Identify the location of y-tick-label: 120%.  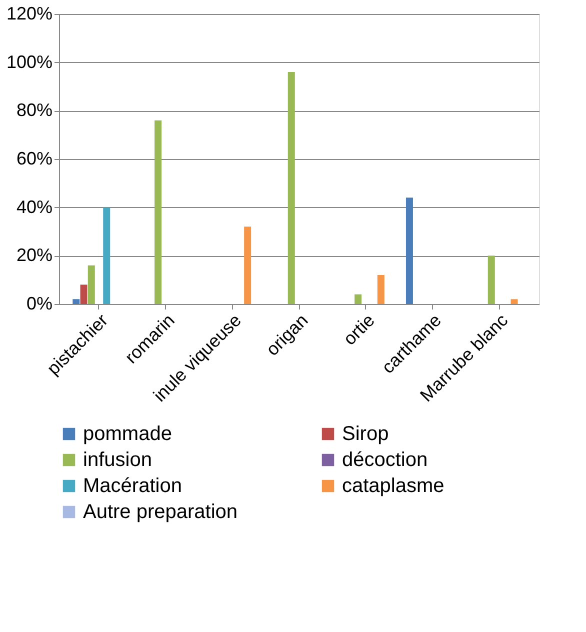
(29, 14).